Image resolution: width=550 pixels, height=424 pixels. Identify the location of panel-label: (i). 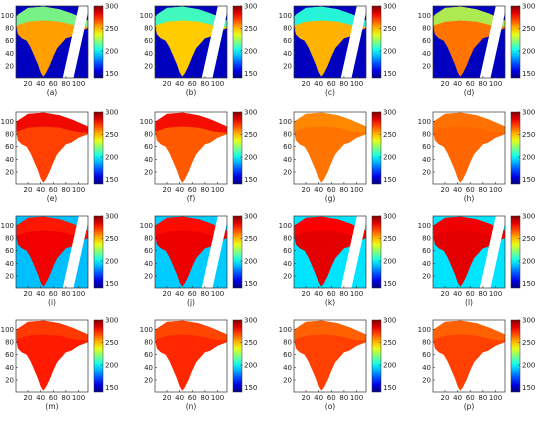
(52, 302).